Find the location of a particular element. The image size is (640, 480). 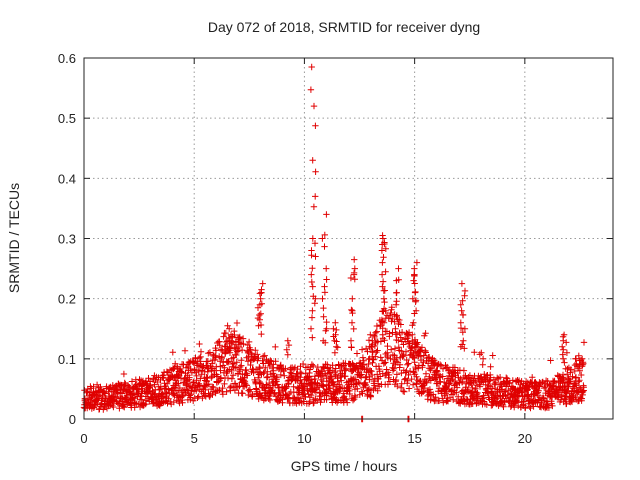

x-tick-label: 5 is located at coordinates (194, 438).